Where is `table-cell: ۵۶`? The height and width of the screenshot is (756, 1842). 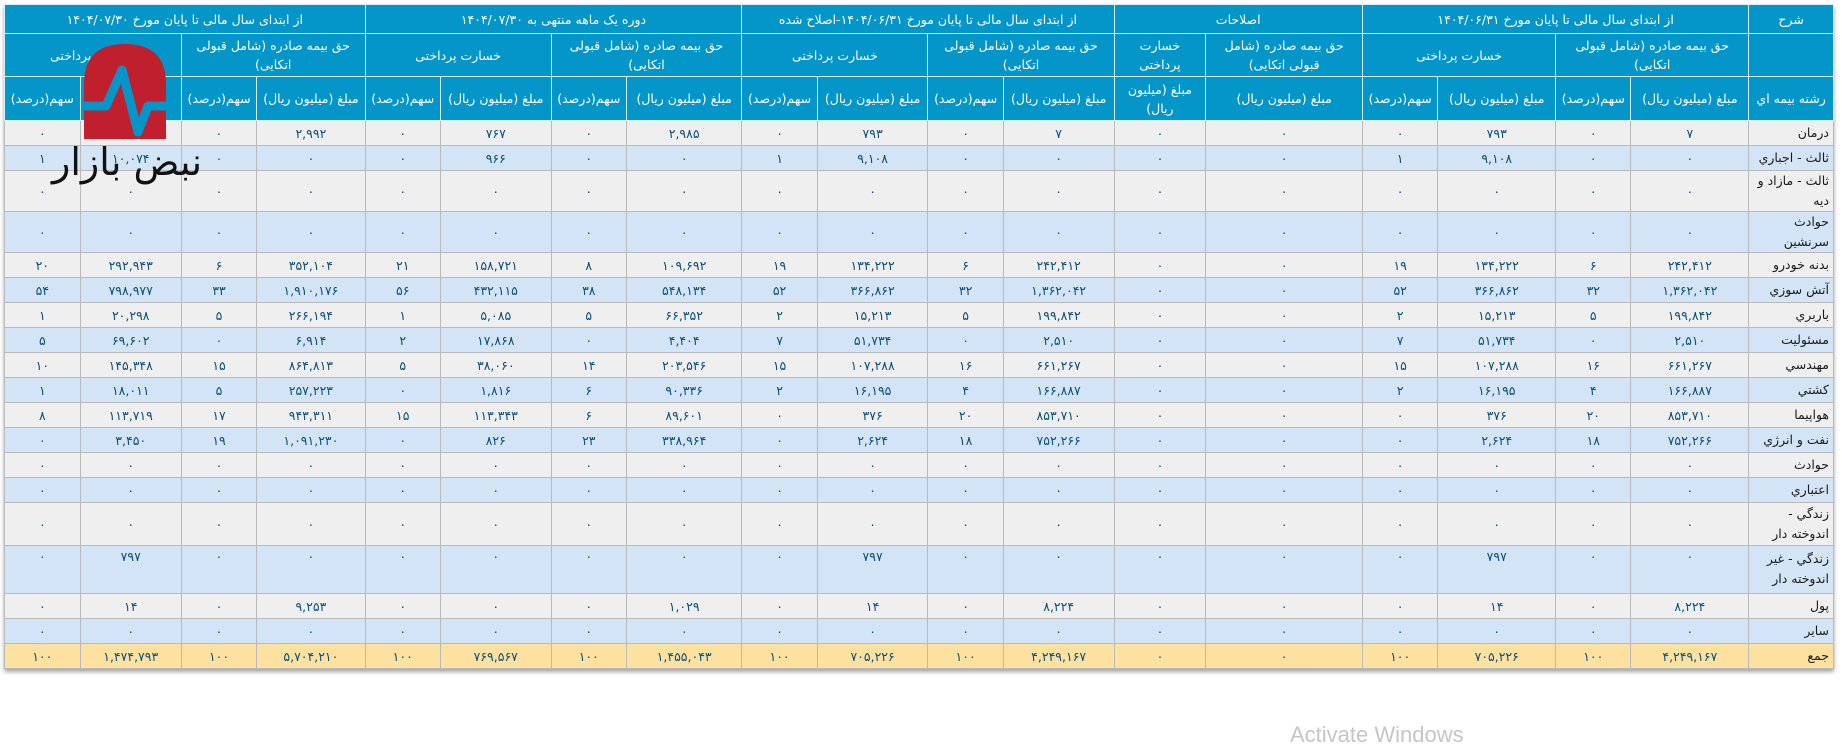
table-cell: ۵۶ is located at coordinates (402, 290).